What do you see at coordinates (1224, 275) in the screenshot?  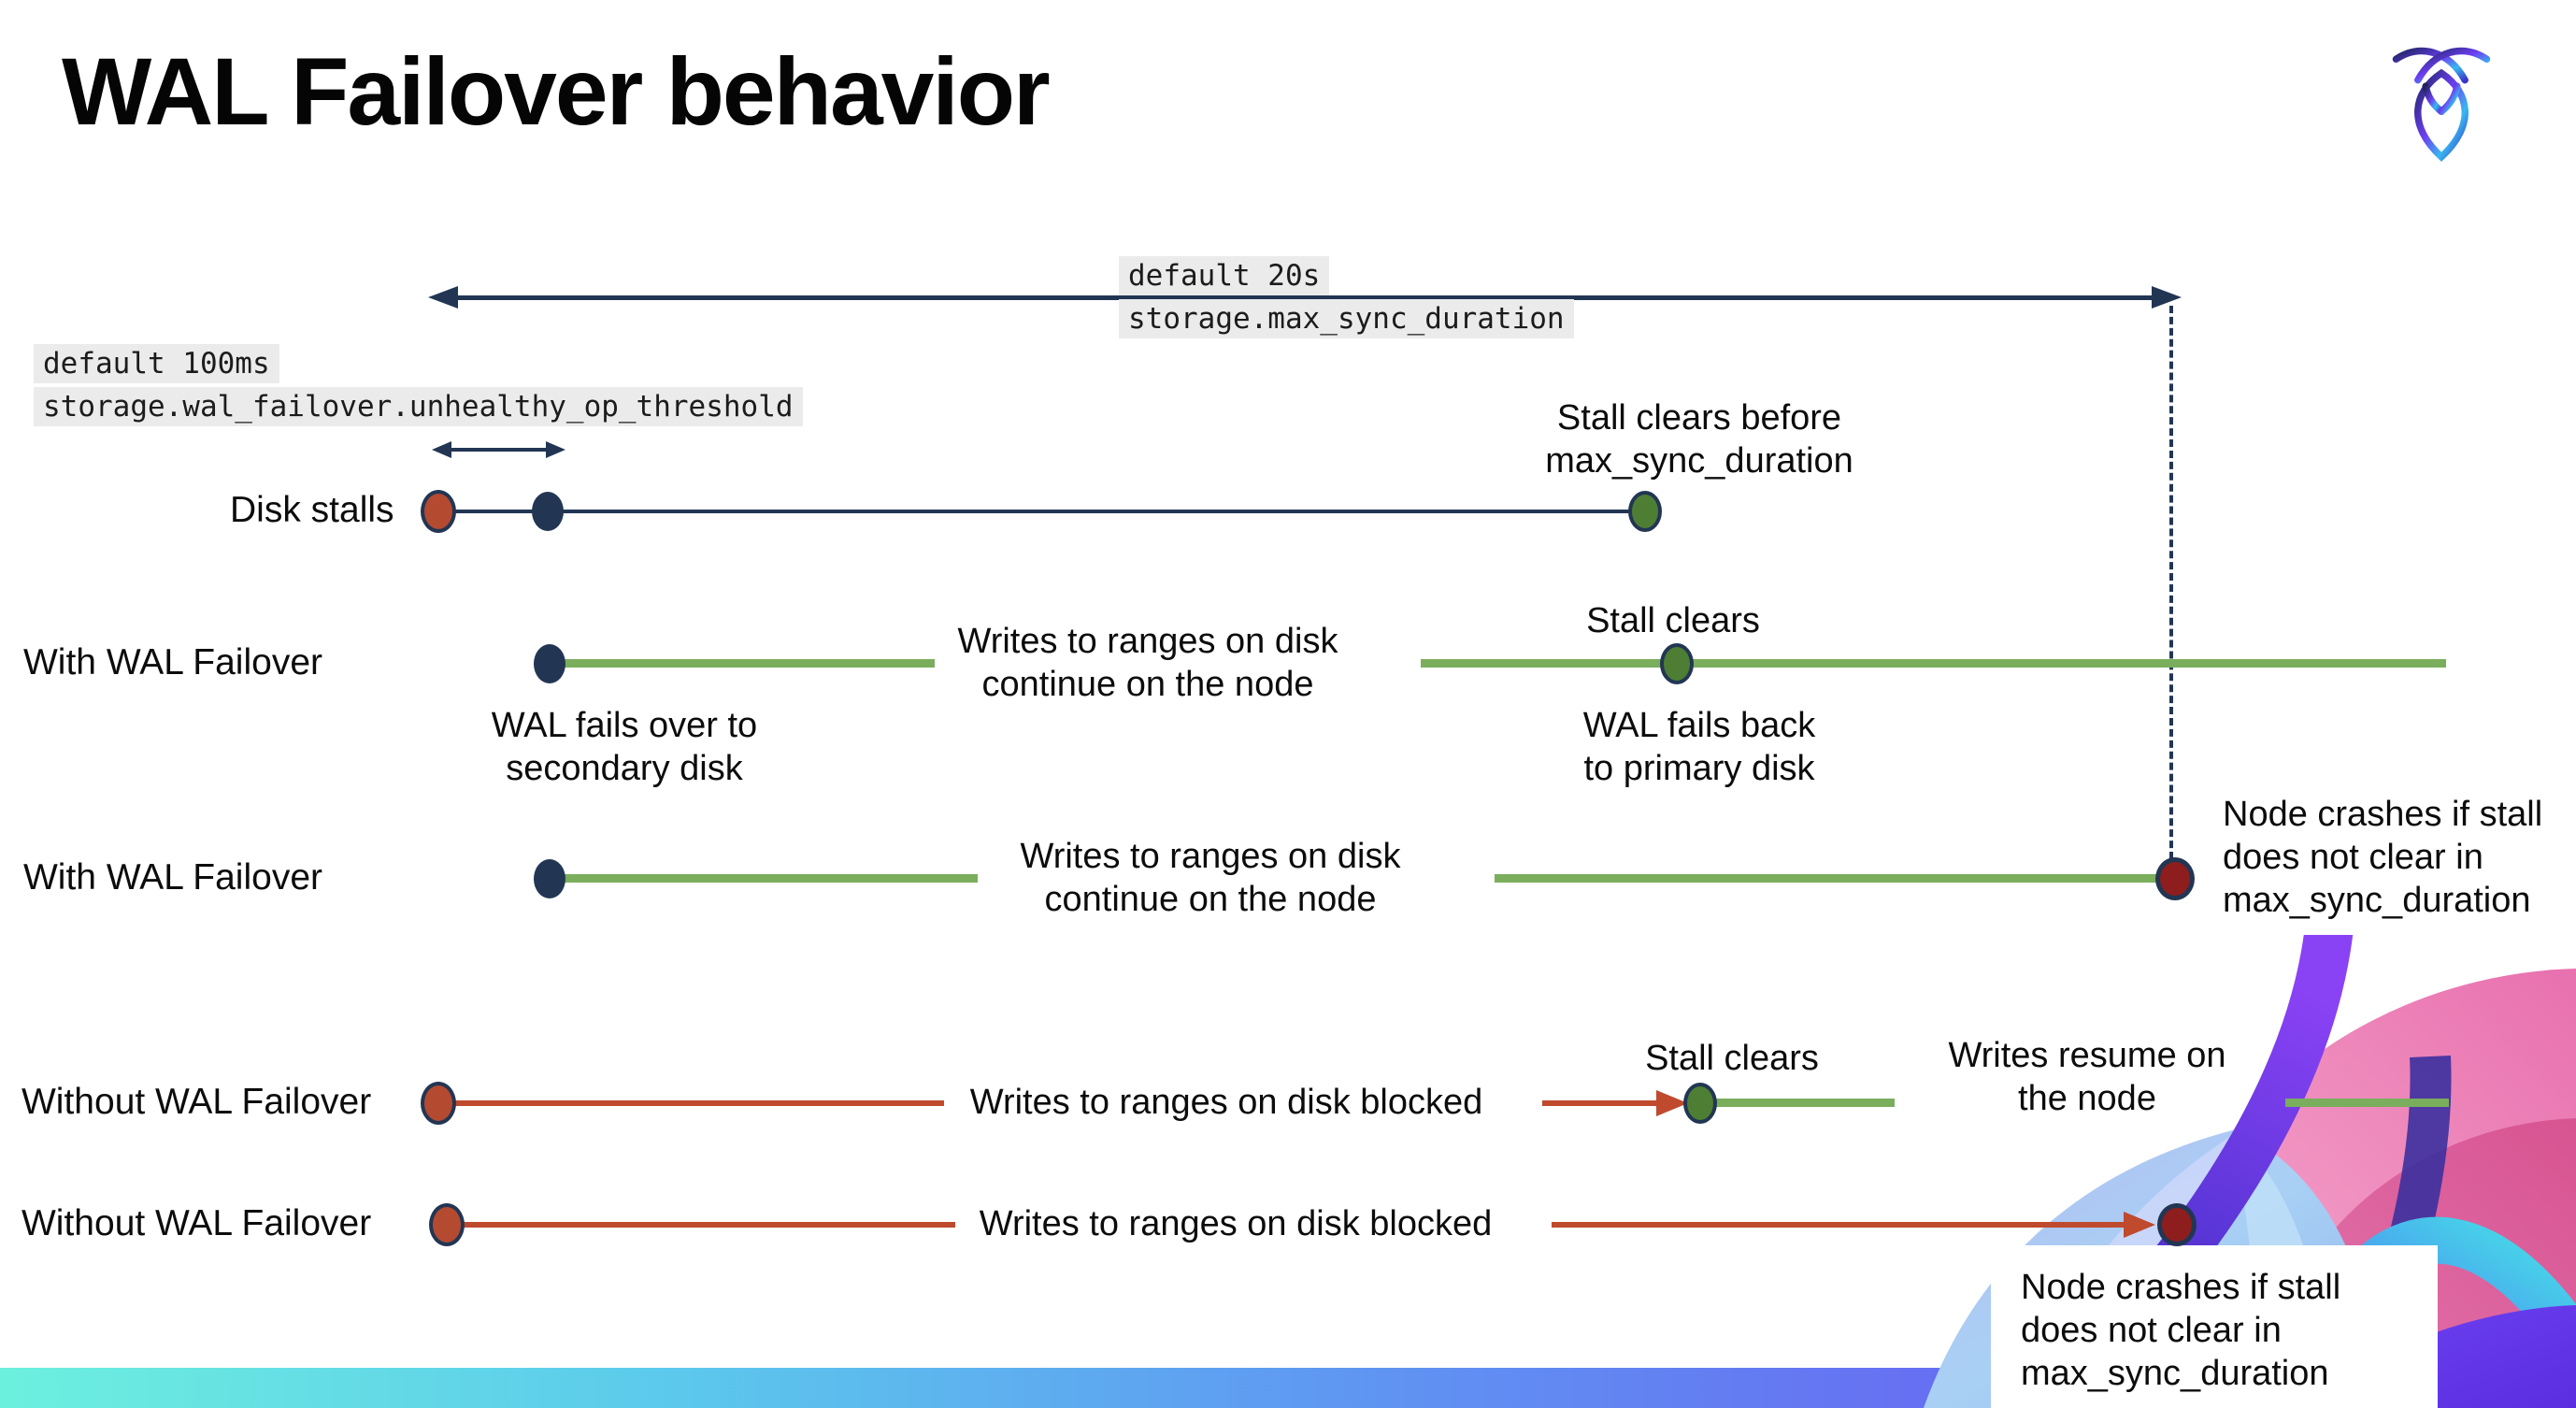 I see `max-sync-default-label: default 20s` at bounding box center [1224, 275].